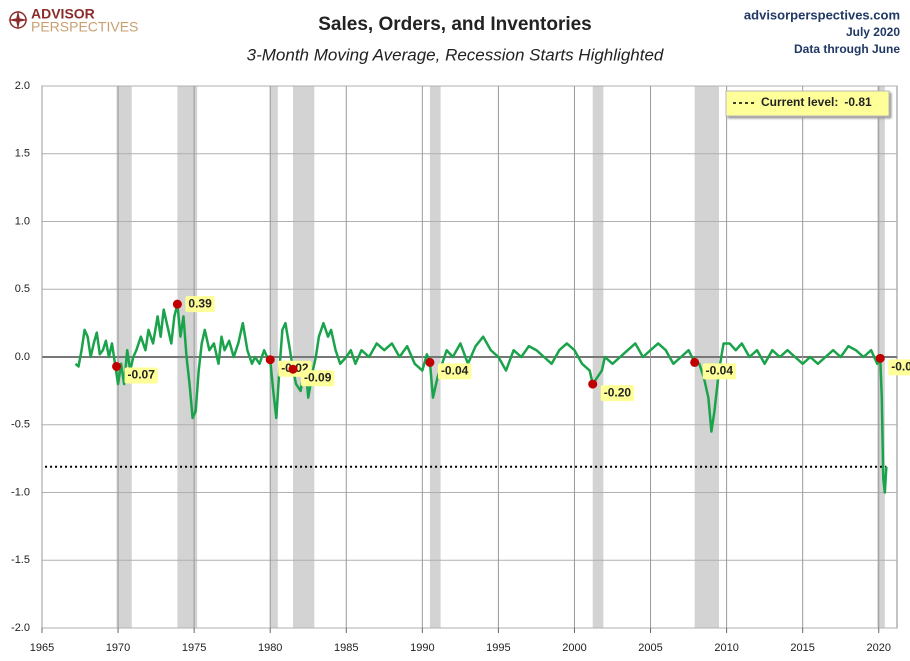 Image resolution: width=910 pixels, height=661 pixels. What do you see at coordinates (194, 648) in the screenshot?
I see `x-tick-label: 1975` at bounding box center [194, 648].